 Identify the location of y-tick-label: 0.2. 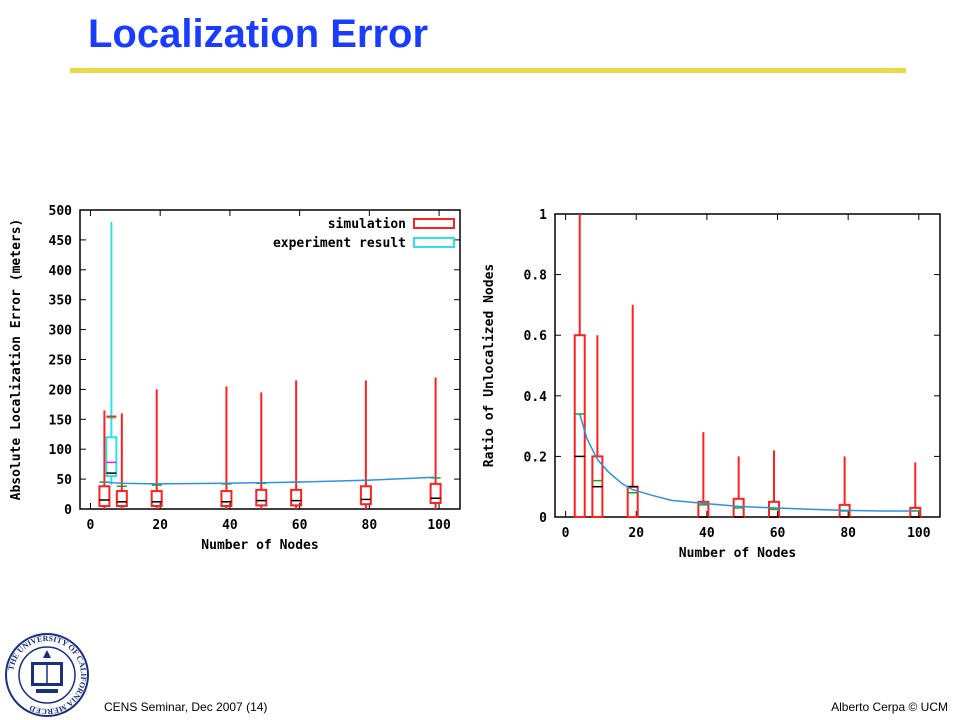
(535, 457).